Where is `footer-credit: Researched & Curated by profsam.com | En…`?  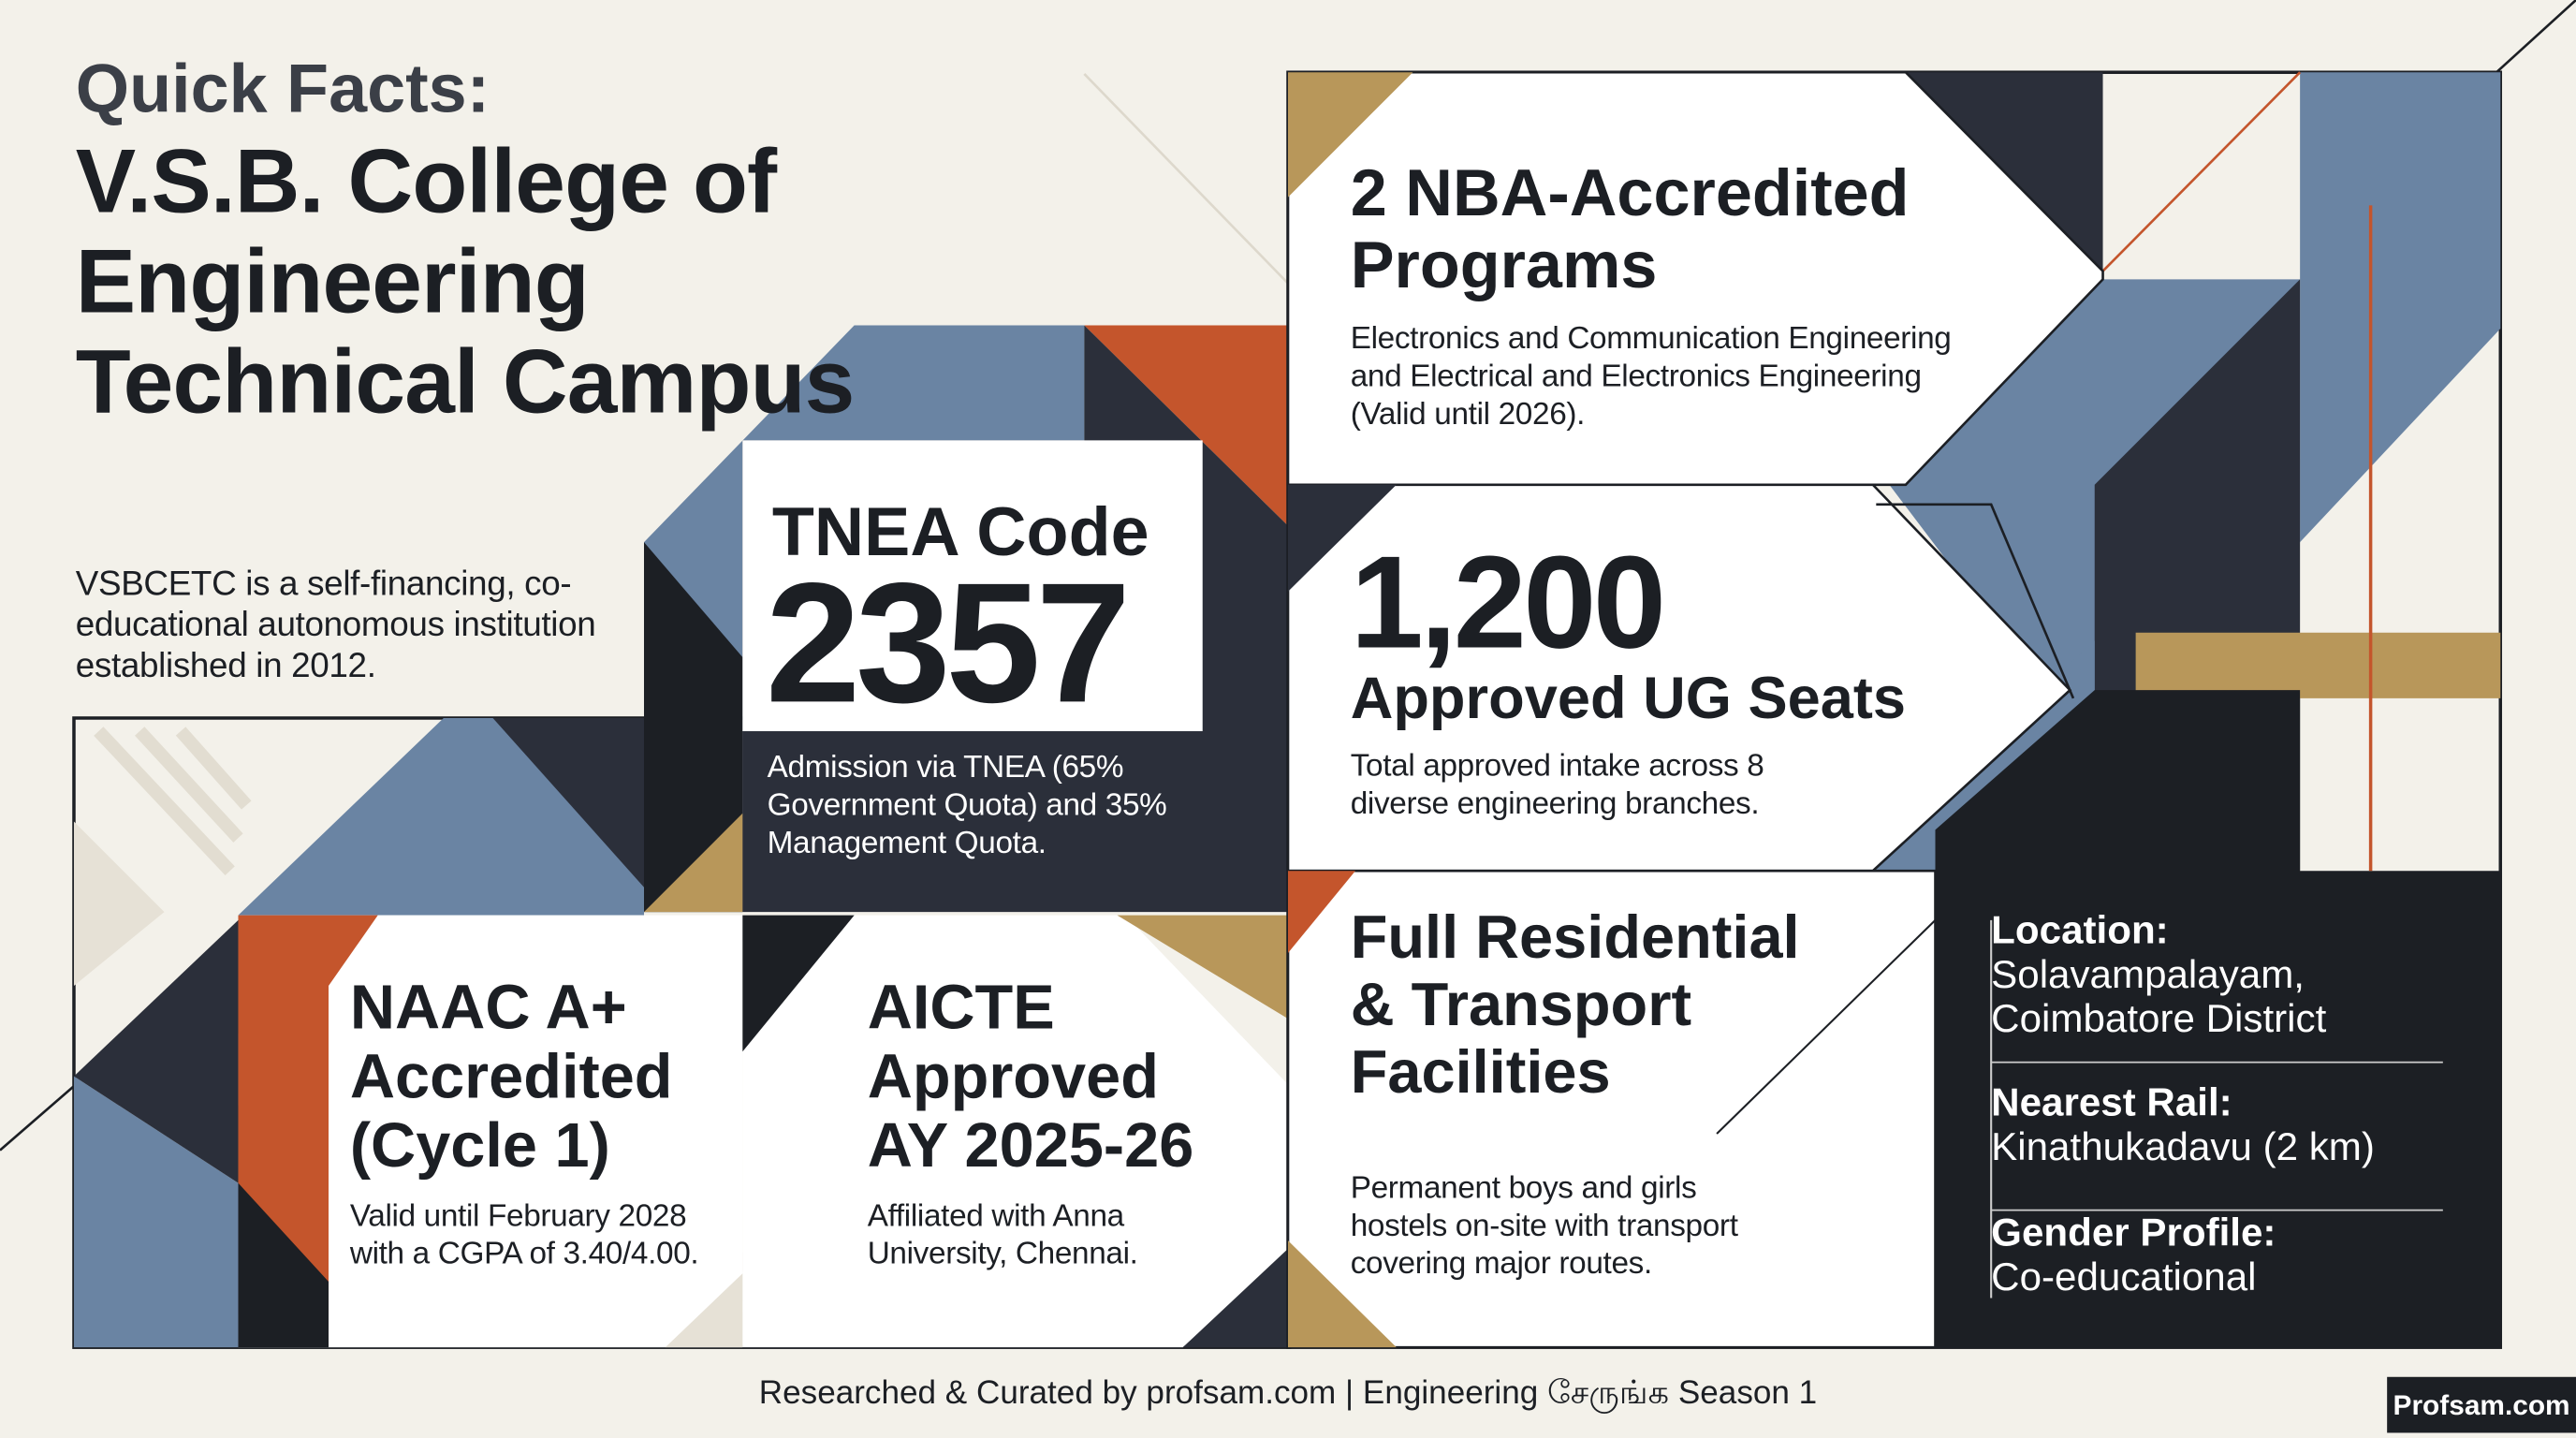 footer-credit: Researched & Curated by profsam.com | En… is located at coordinates (1288, 1393).